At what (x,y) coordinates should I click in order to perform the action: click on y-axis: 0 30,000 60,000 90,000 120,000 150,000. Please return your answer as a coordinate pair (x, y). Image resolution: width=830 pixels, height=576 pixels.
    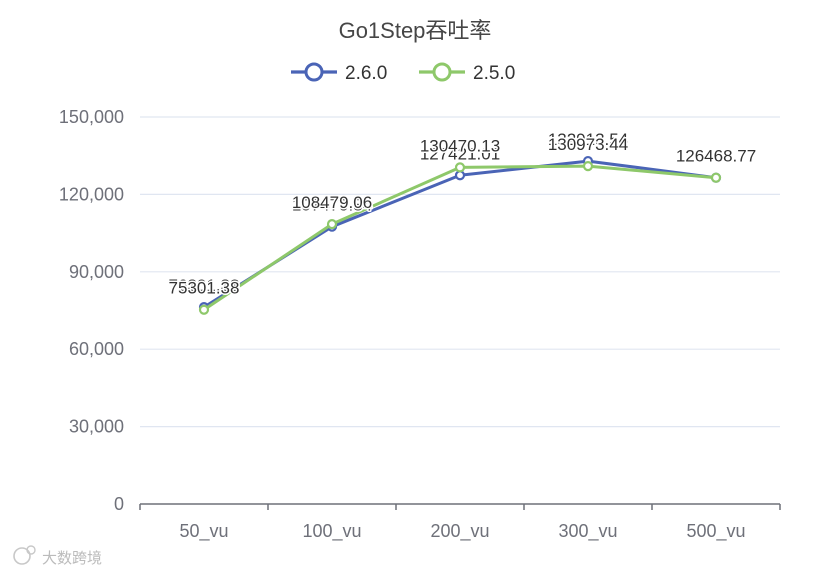
    Looking at the image, I should click on (91, 310).